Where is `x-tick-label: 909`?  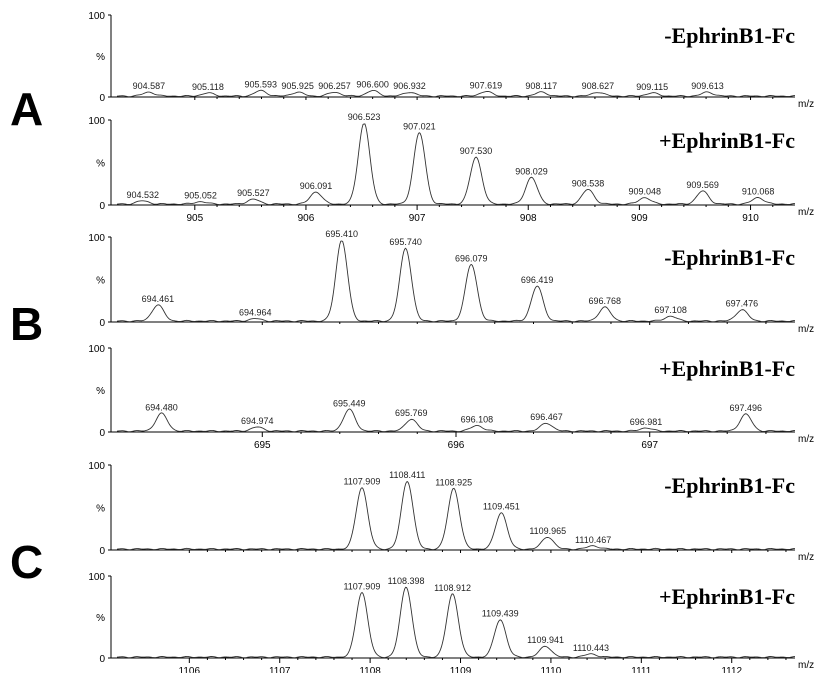
x-tick-label: 909 is located at coordinates (639, 218).